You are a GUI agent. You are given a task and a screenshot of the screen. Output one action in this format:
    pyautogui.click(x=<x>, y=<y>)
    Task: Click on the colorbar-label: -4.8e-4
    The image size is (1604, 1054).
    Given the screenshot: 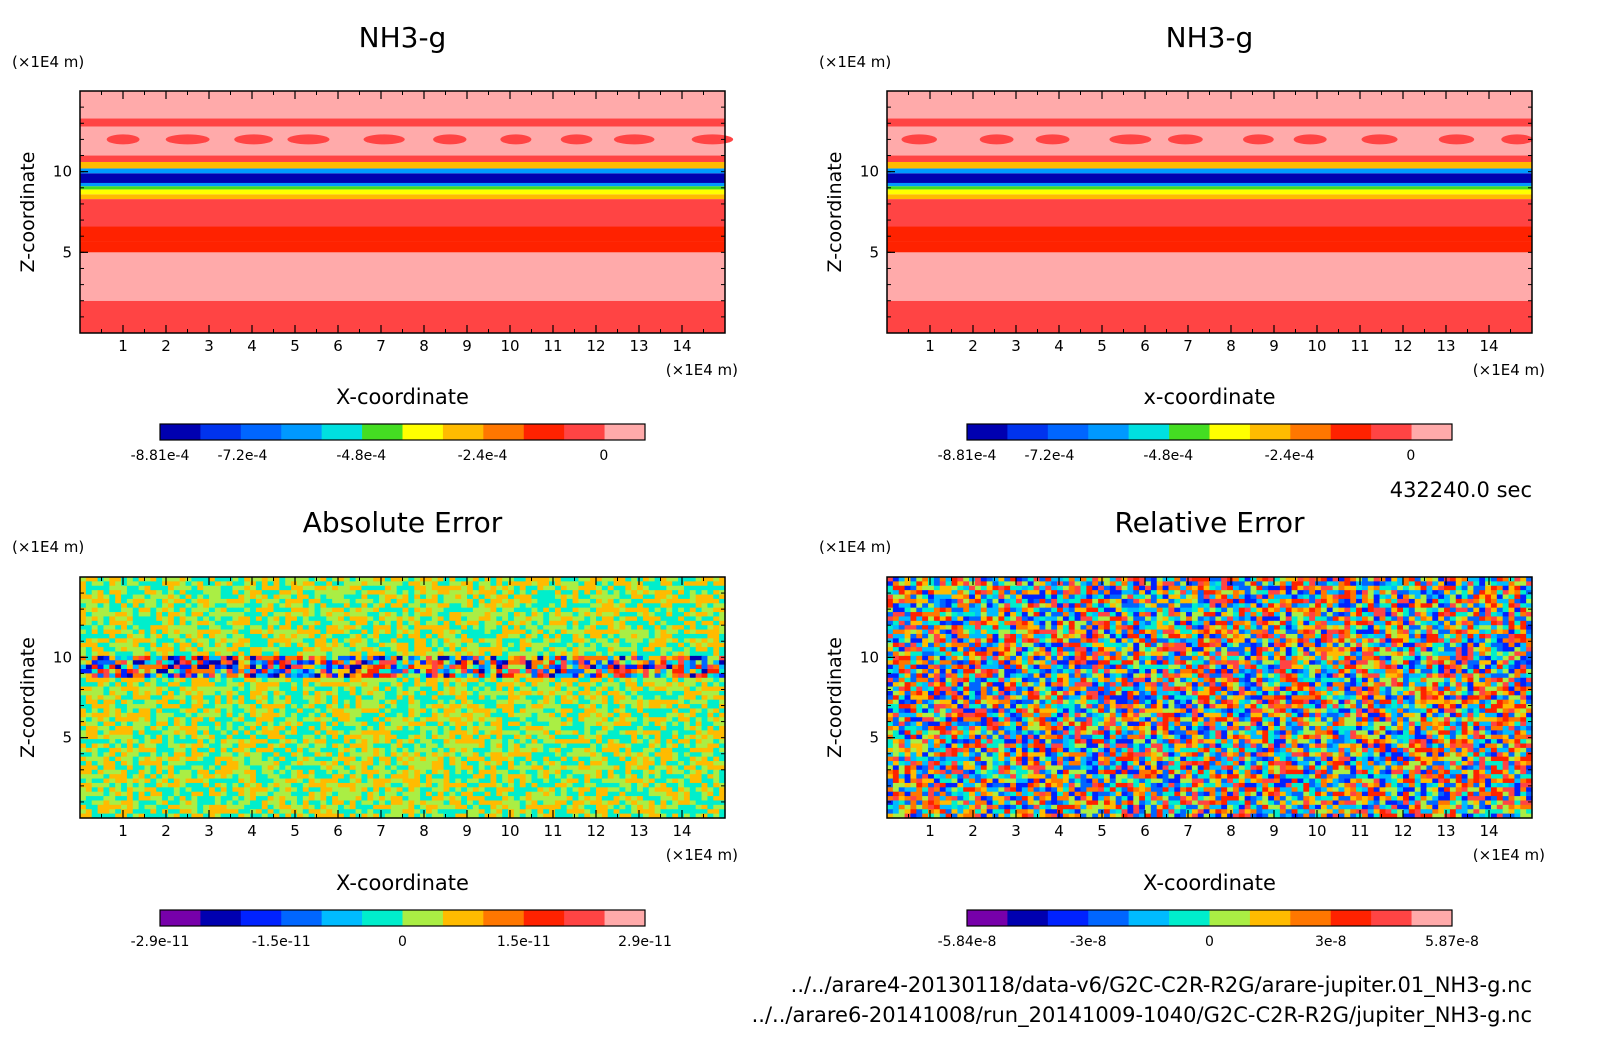 What is the action you would take?
    pyautogui.click(x=361, y=456)
    